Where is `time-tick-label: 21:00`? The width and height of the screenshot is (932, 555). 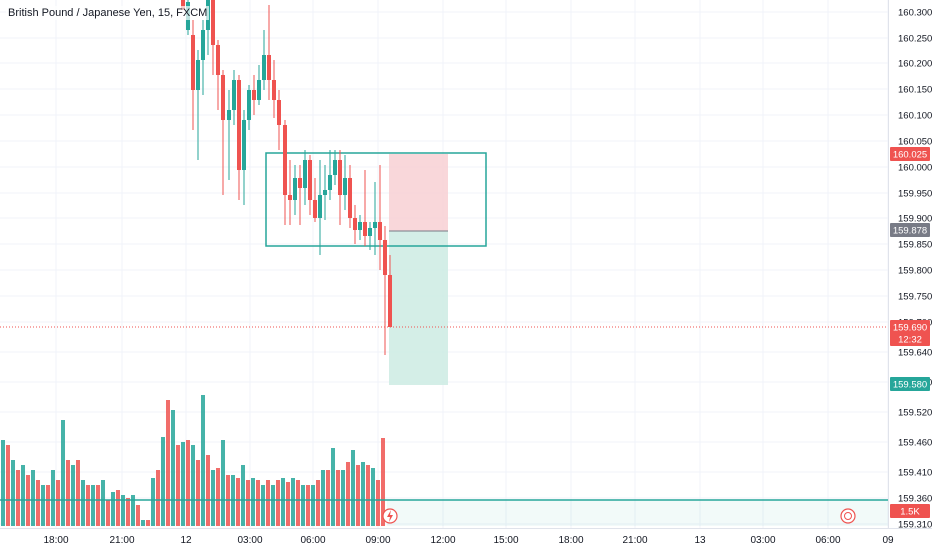 time-tick-label: 21:00 is located at coordinates (121, 540).